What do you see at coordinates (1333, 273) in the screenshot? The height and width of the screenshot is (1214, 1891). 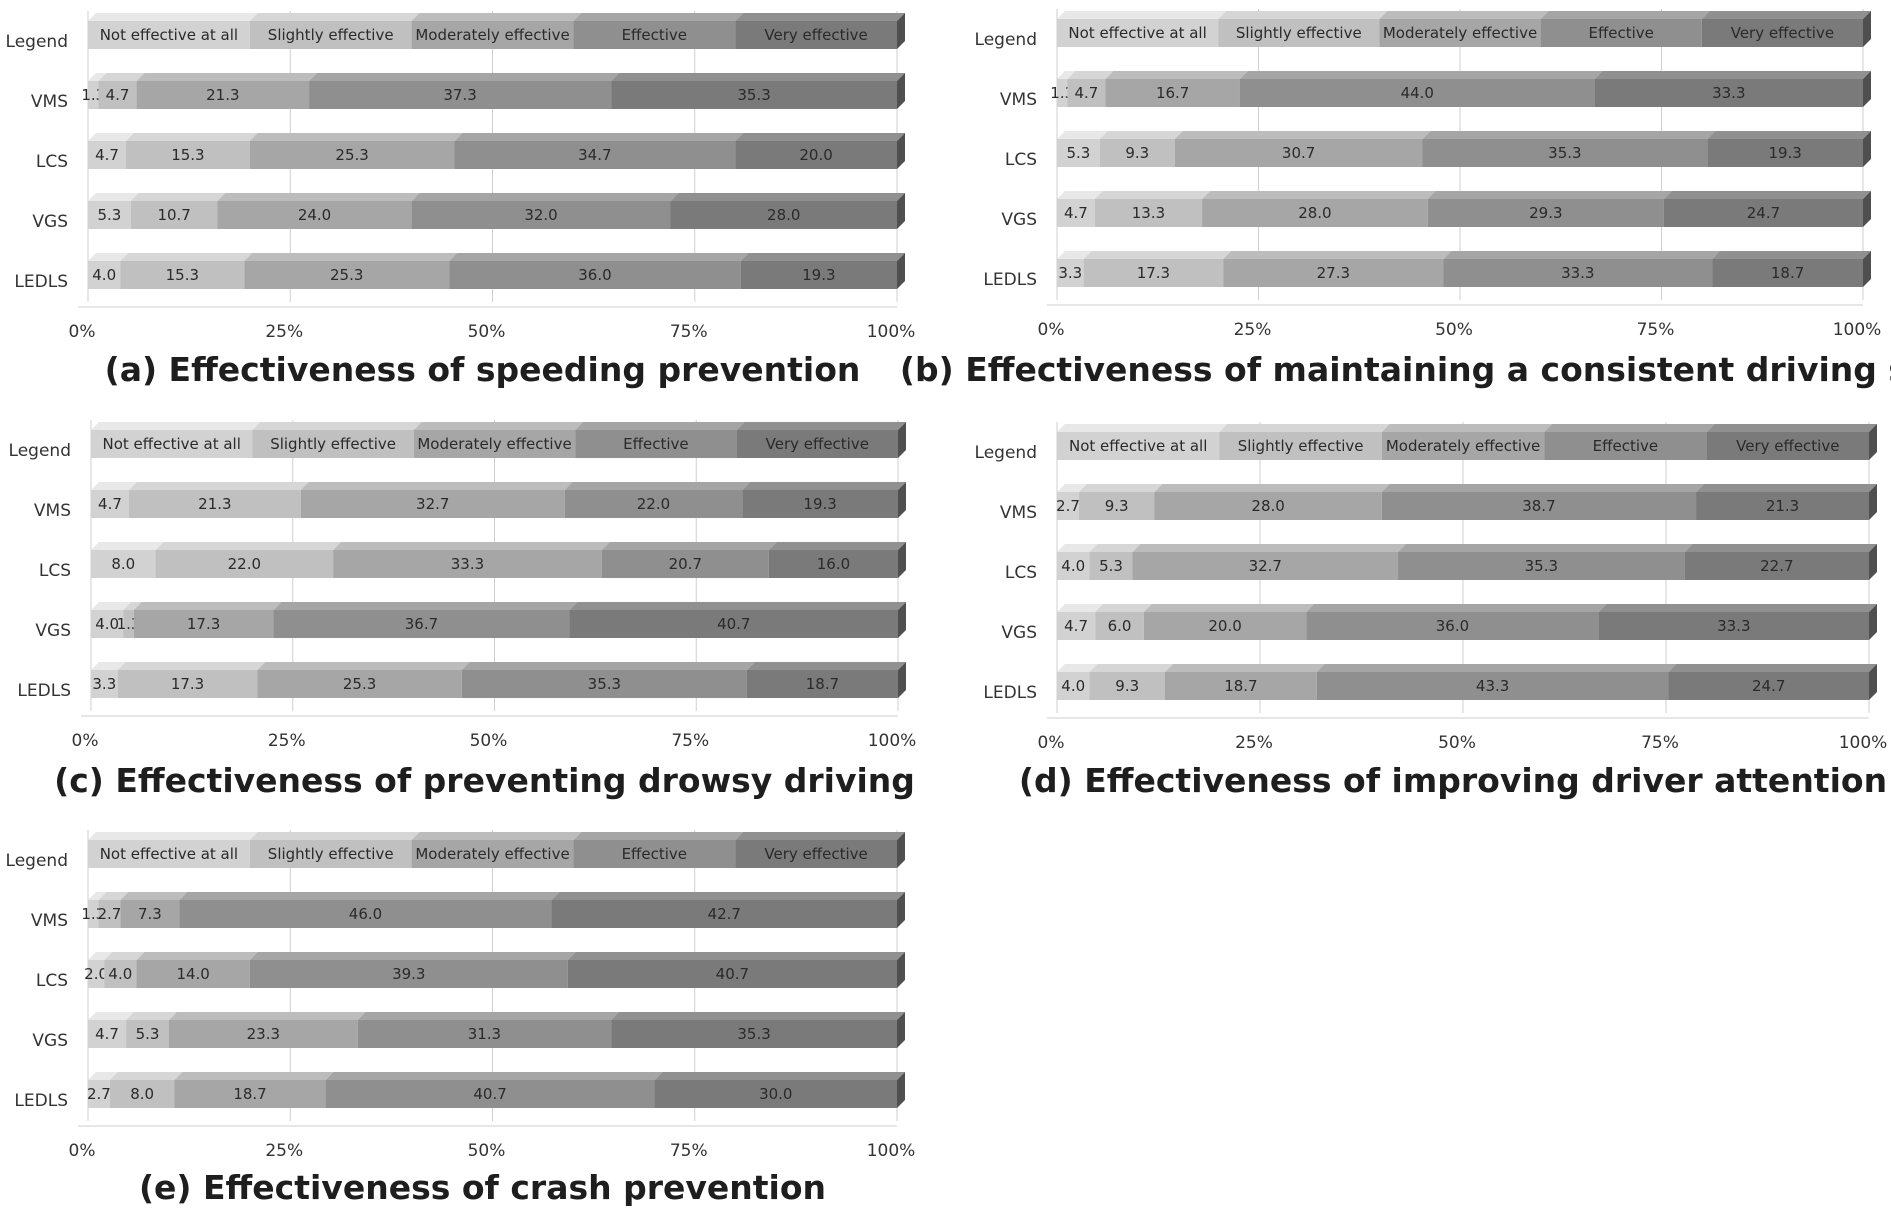 I see `bar-value-label-p1-r3-s2: 27.3` at bounding box center [1333, 273].